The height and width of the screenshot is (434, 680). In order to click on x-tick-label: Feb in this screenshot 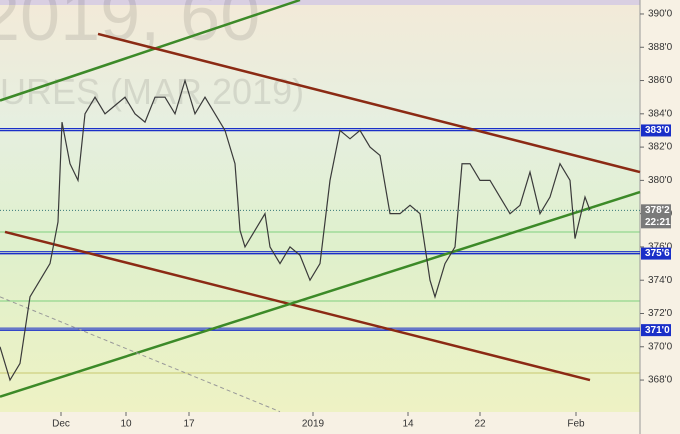, I will do `click(576, 424)`.